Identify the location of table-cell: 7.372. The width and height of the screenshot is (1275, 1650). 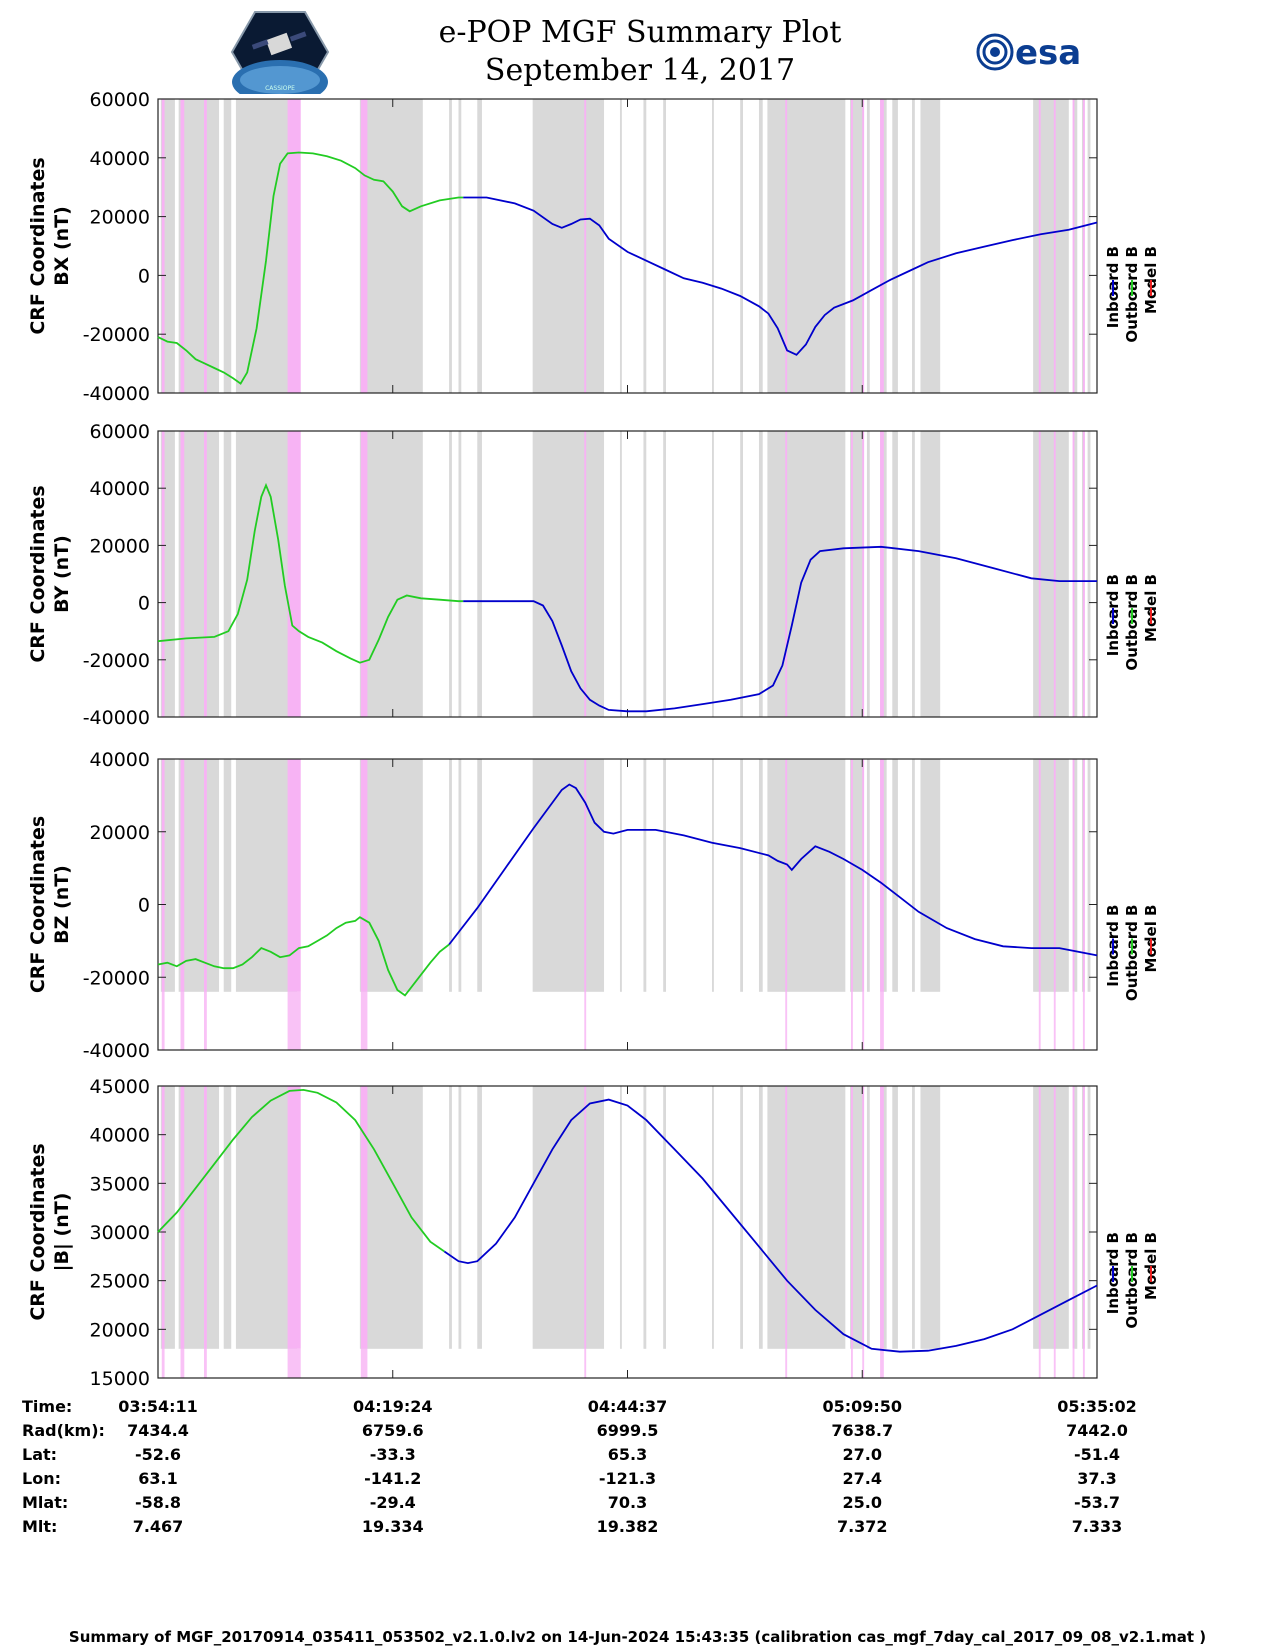
(862, 1526).